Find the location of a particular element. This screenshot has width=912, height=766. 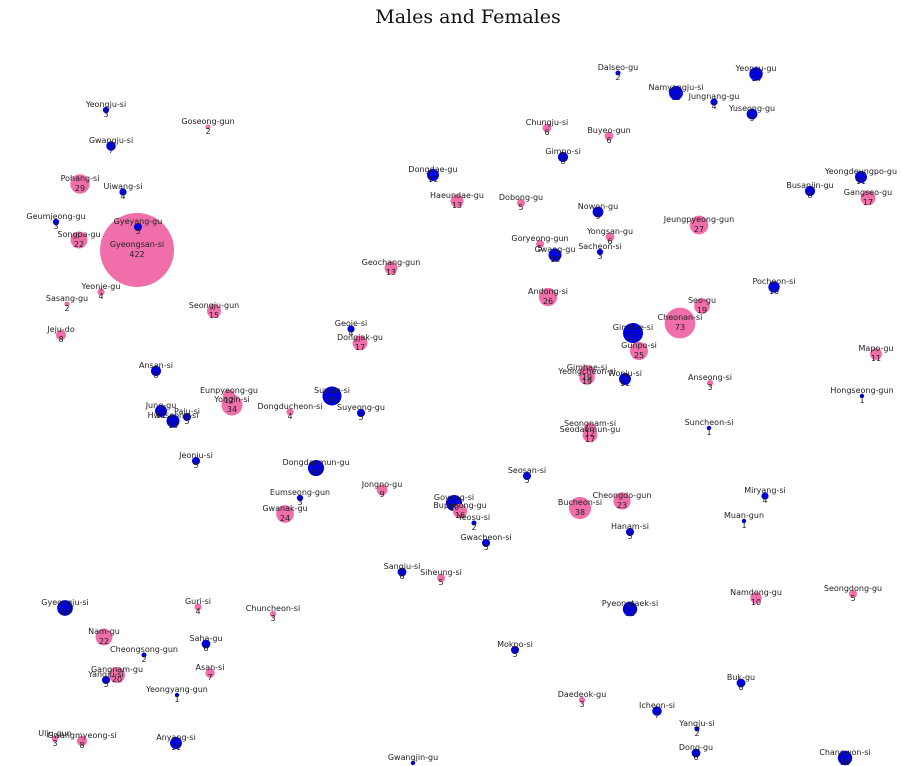

node-label: Saha-gu is located at coordinates (206, 638).